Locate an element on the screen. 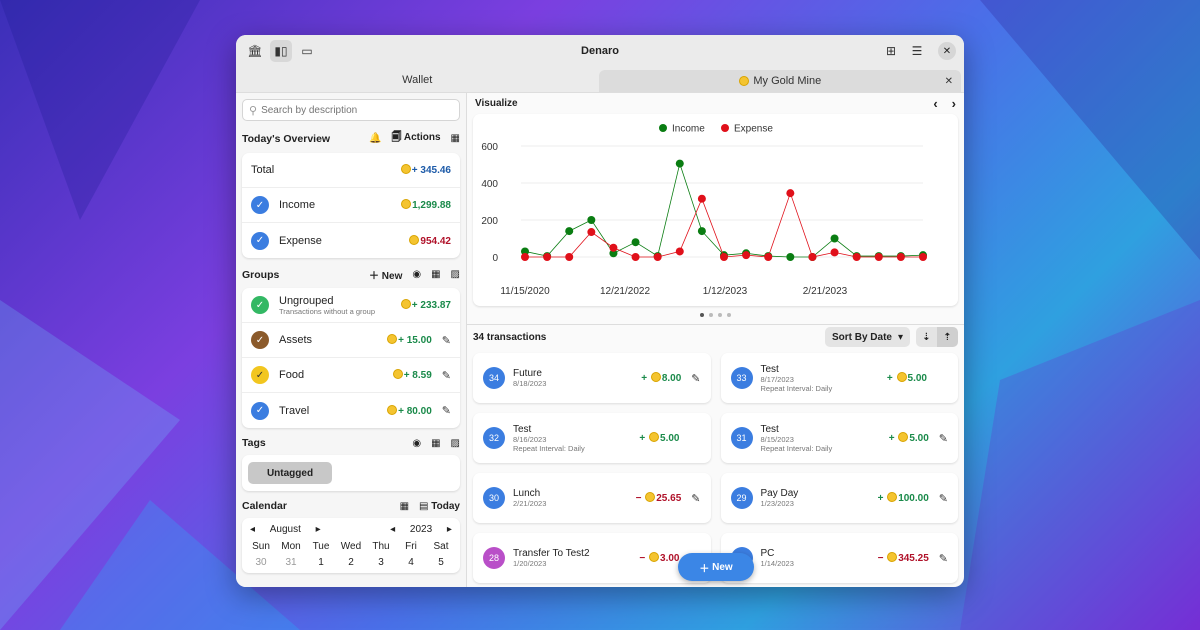  legend-label: Expense is located at coordinates (753, 129).